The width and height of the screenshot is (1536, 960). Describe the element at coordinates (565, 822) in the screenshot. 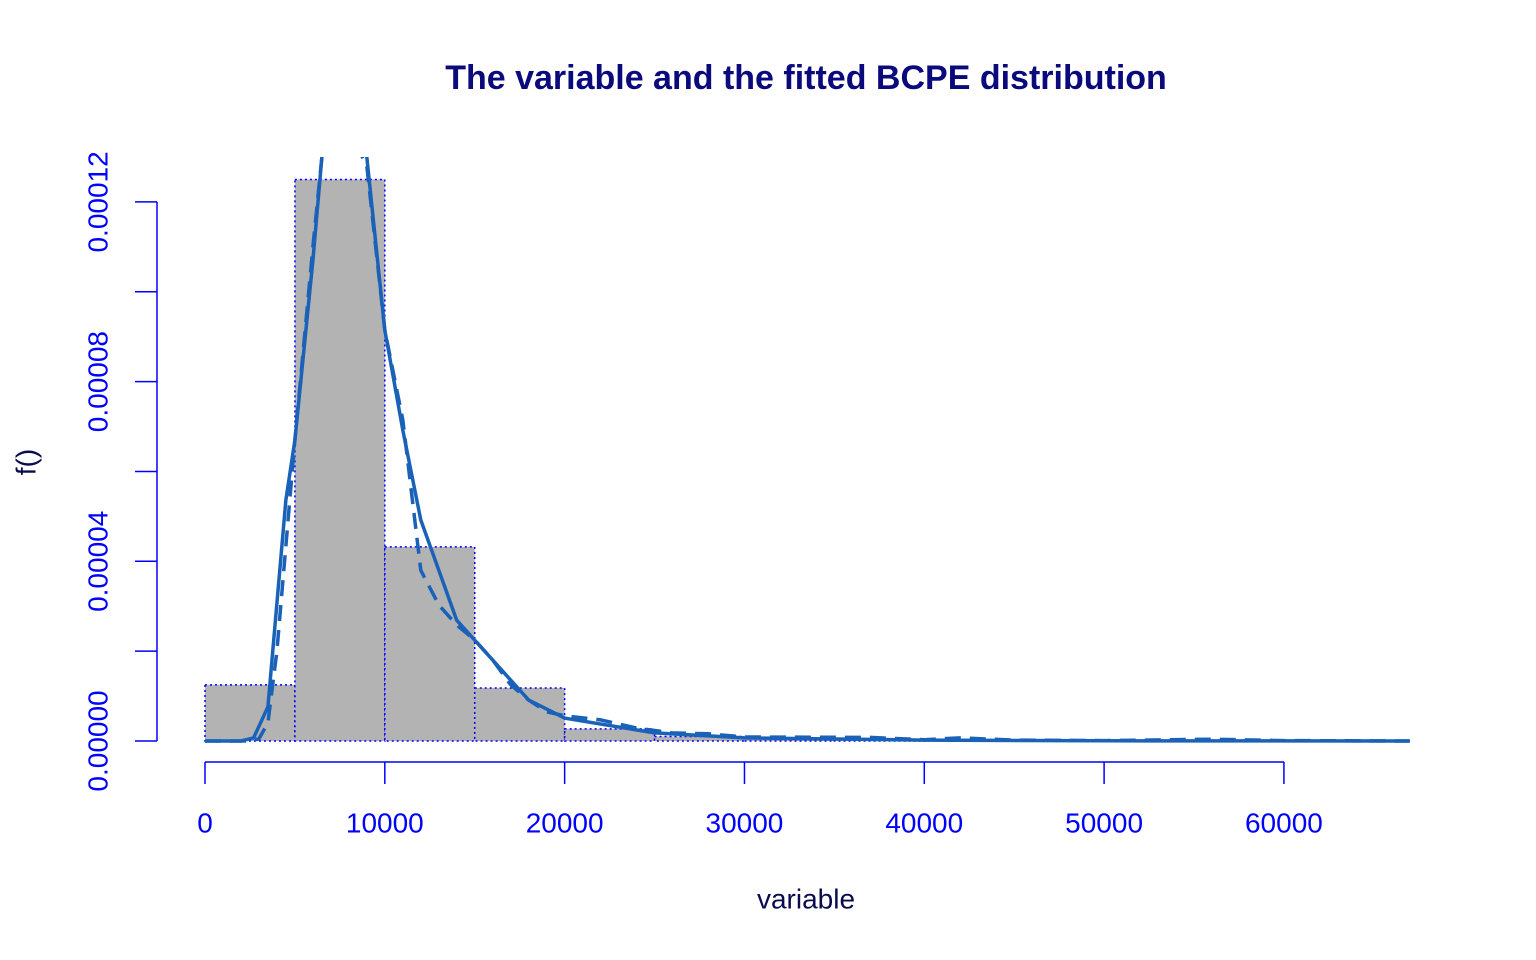

I see `x-tick-label: 20000` at that location.